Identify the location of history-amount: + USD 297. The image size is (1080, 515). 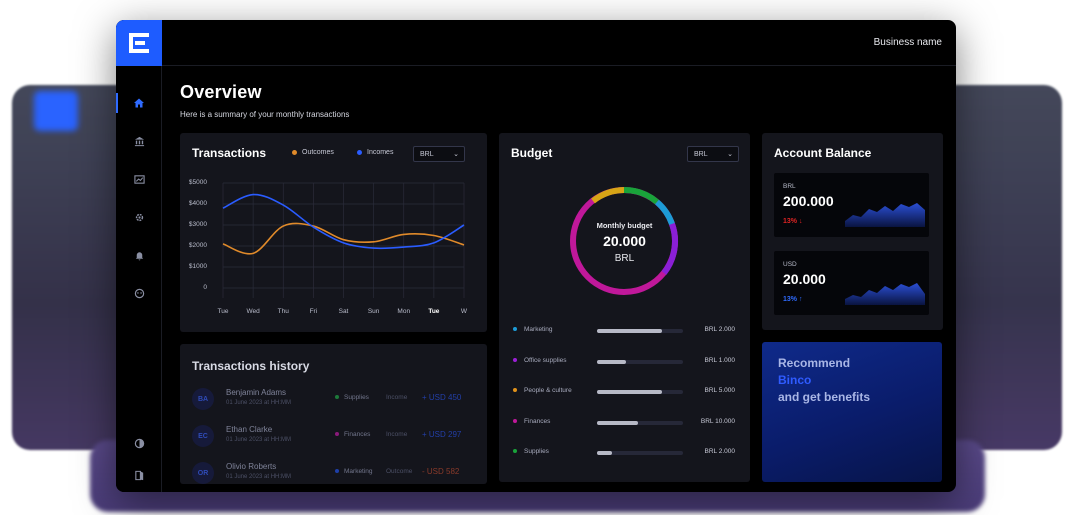
(442, 434).